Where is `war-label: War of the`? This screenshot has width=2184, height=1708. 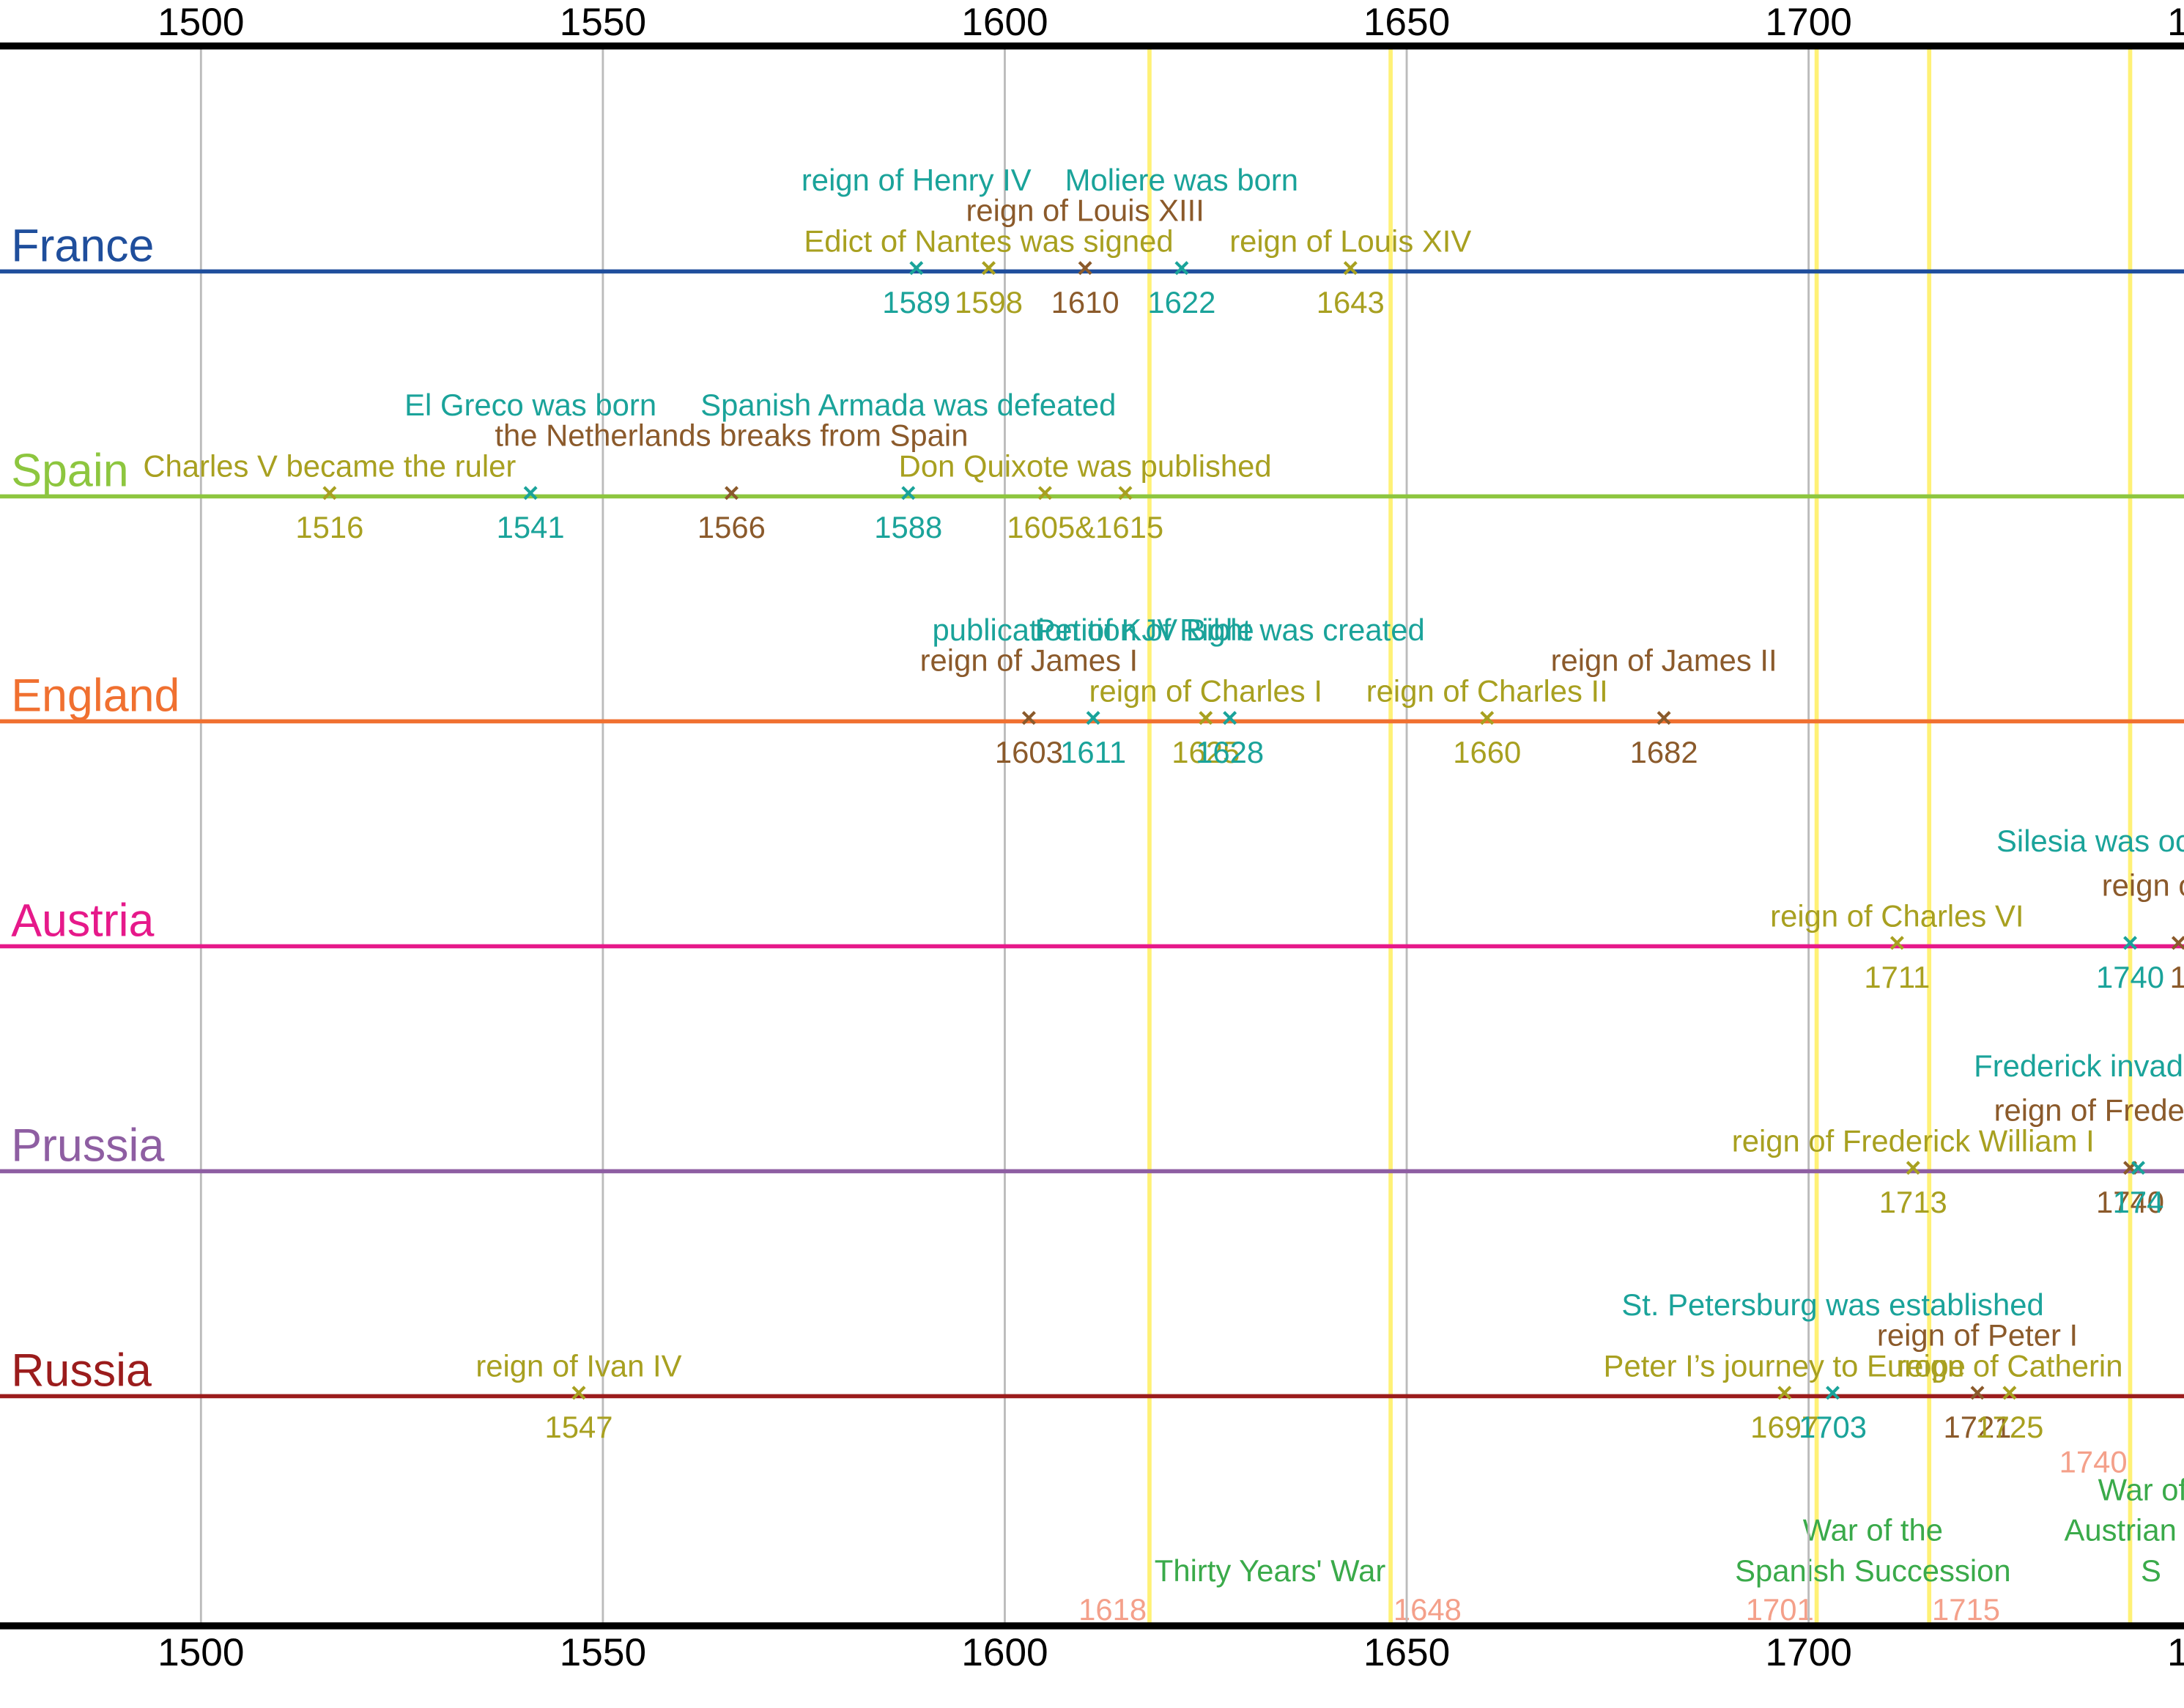 war-label: War of the is located at coordinates (1873, 1530).